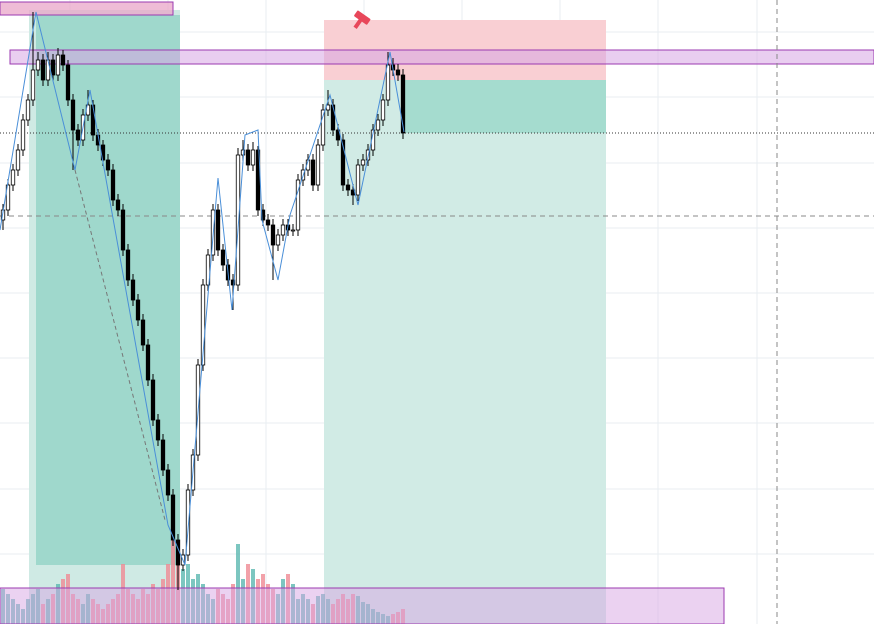 This screenshot has height=624, width=874. What do you see at coordinates (504, 106) in the screenshot?
I see `position-filled` at bounding box center [504, 106].